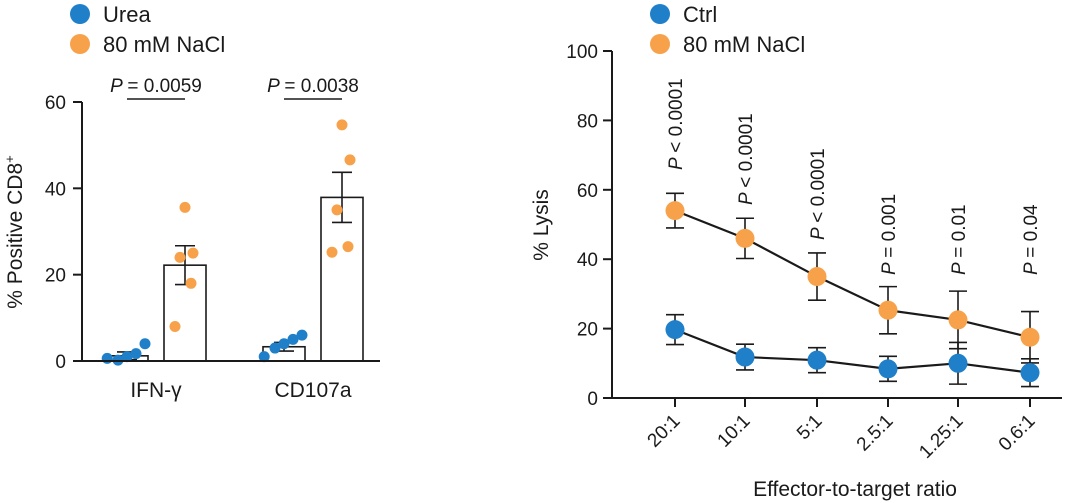 This screenshot has height=503, width=1080. I want to click on x-tick-label-b: 5:1, so click(810, 428).